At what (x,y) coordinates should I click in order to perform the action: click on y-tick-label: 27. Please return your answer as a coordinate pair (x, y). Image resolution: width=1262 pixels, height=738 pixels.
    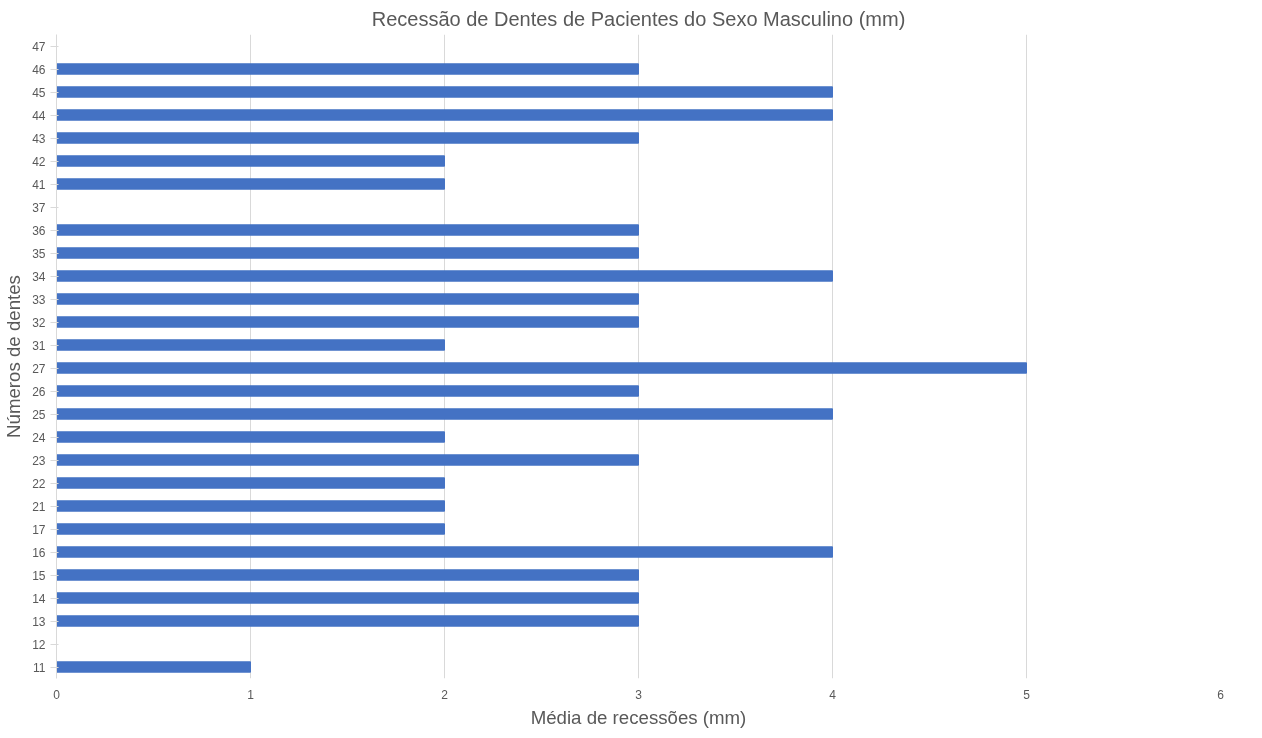
    Looking at the image, I should click on (39, 368).